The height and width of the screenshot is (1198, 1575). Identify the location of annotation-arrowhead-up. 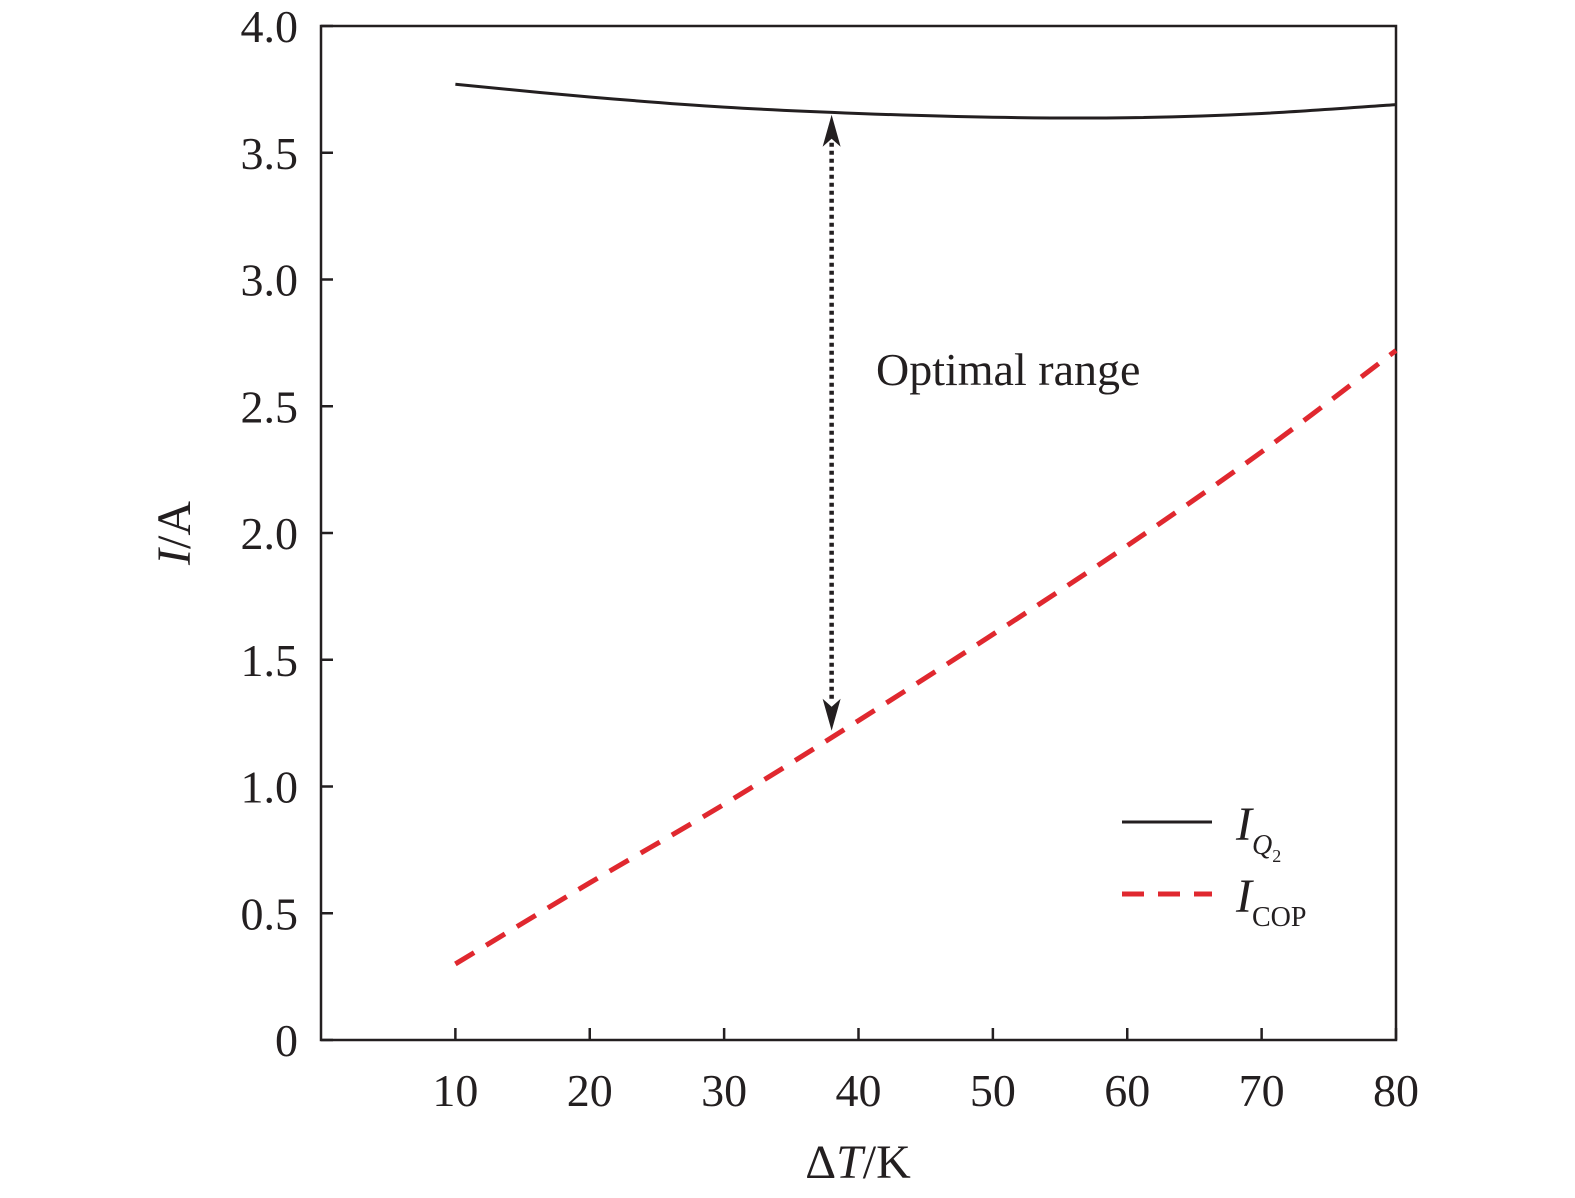
(831, 130).